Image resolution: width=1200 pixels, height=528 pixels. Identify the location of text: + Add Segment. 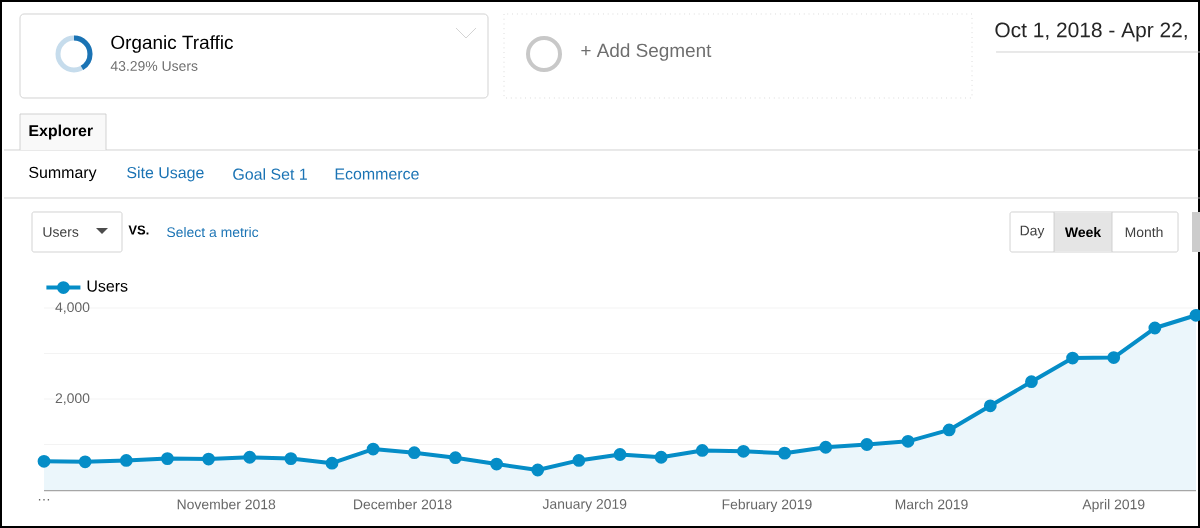
(646, 52).